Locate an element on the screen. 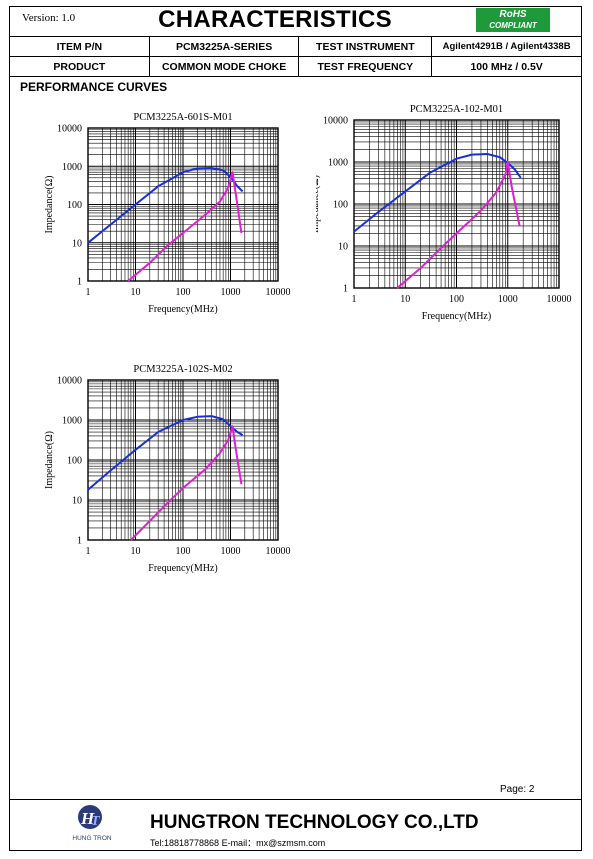 This screenshot has width=593, height=859. company-logo: H T HUNG TRON is located at coordinates (92, 825).